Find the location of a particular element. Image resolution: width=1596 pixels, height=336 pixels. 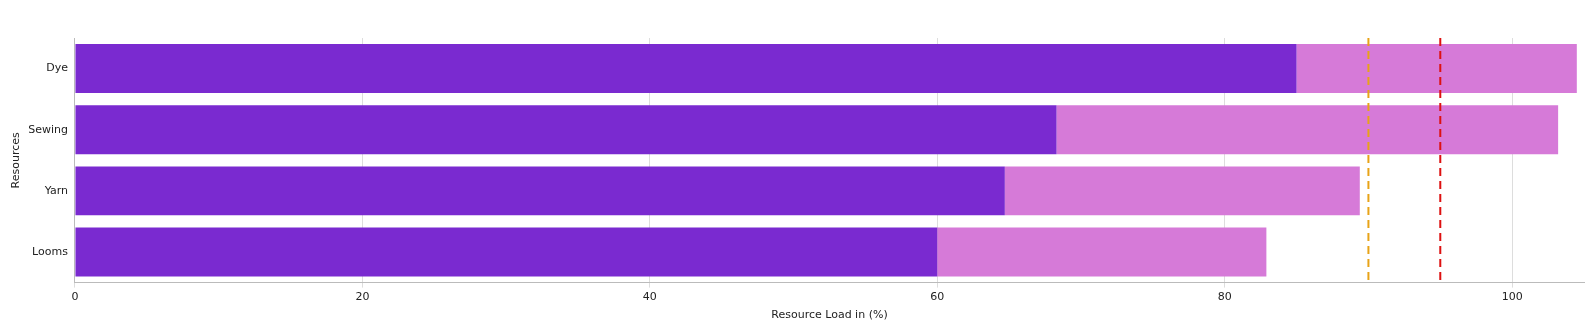

x-tick-label: 20 is located at coordinates (362, 297).